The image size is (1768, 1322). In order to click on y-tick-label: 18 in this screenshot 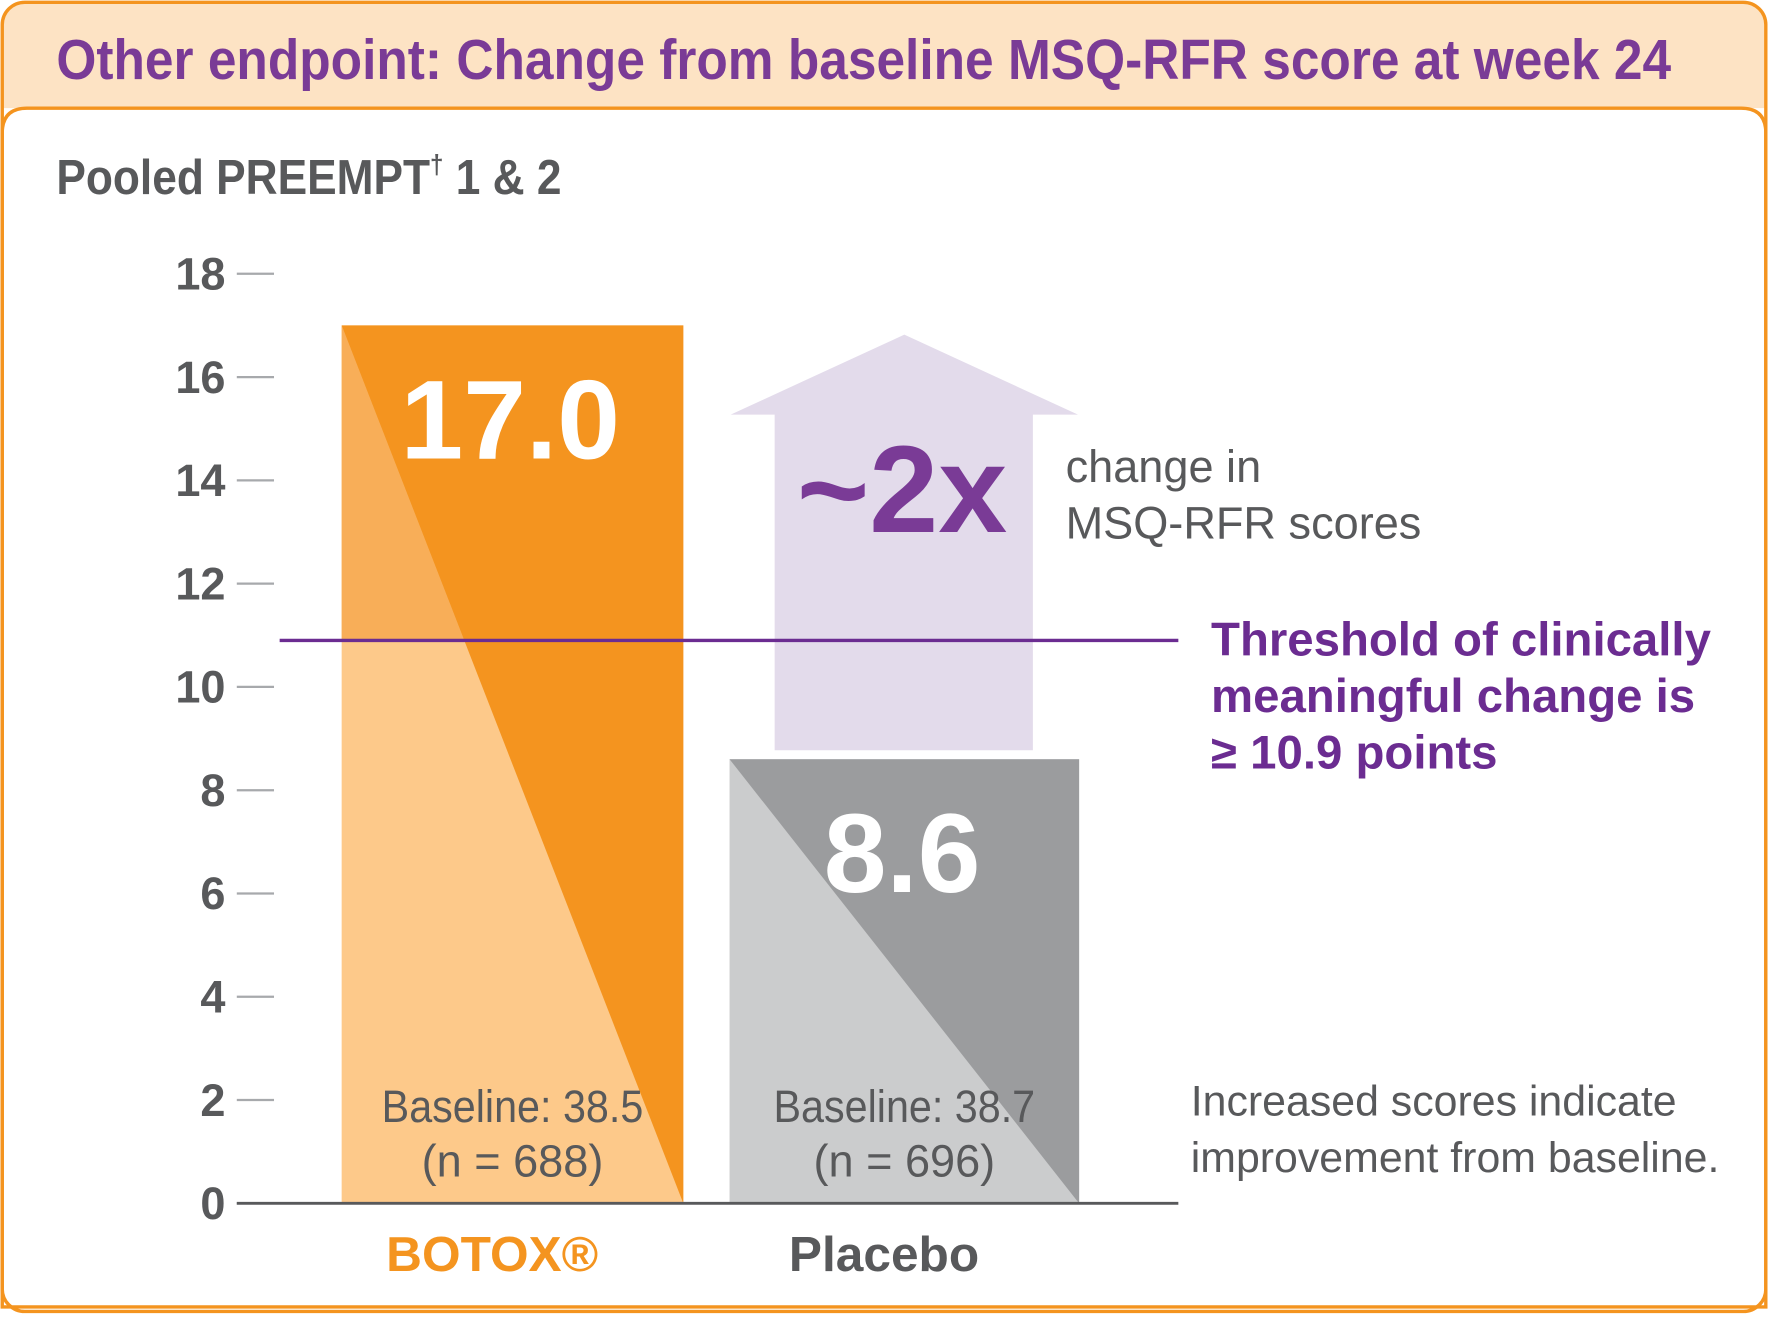, I will do `click(200, 274)`.